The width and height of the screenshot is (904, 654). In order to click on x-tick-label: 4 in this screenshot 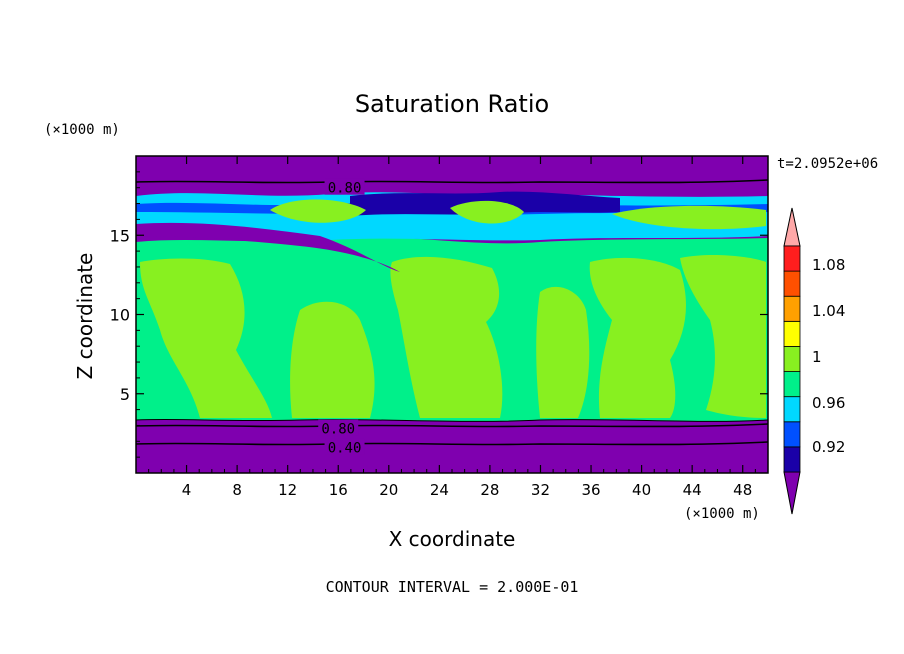, I will do `click(187, 490)`.